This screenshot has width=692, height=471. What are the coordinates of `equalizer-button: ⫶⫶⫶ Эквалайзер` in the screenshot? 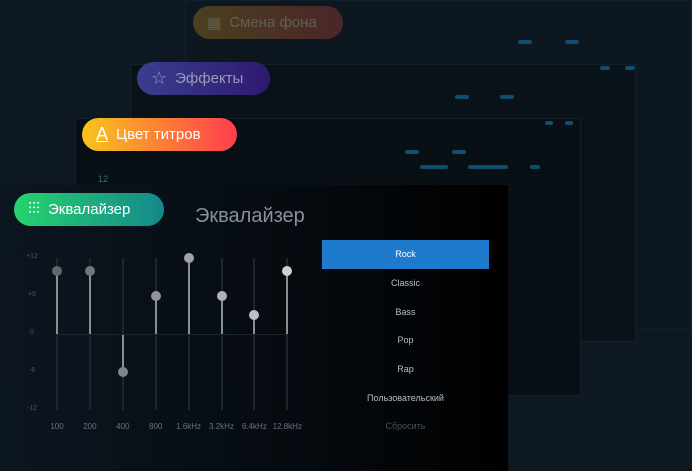 It's located at (89, 209).